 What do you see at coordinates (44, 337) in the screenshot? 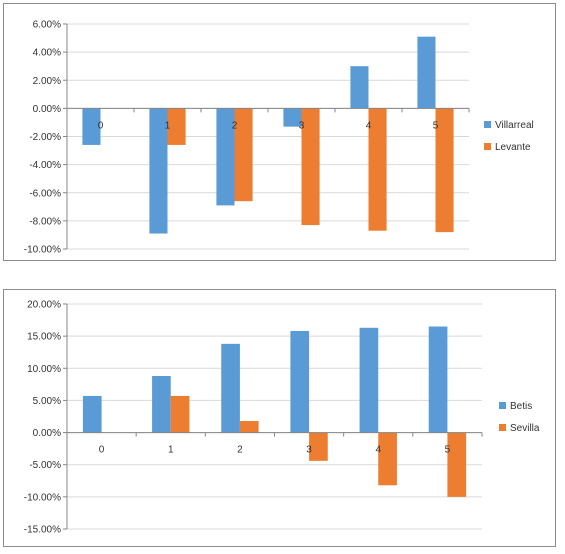
I see `y-tick-label: 15.00%` at bounding box center [44, 337].